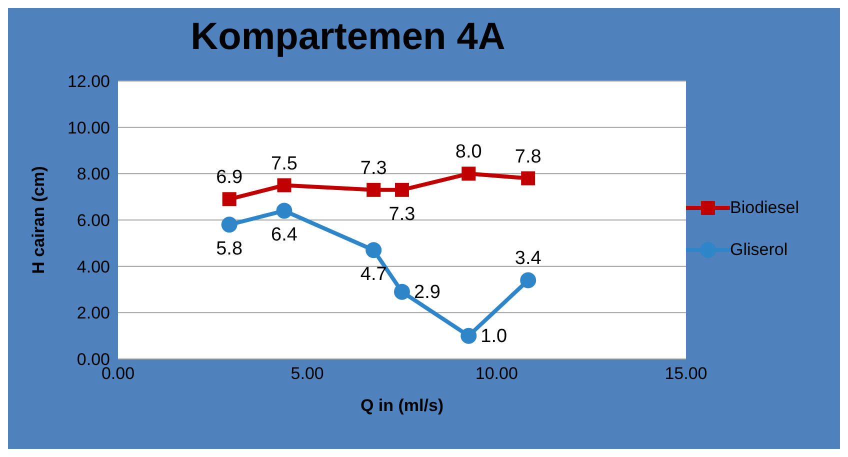 Image resolution: width=848 pixels, height=457 pixels. Describe the element at coordinates (402, 405) in the screenshot. I see `x-axis-title: Q in (ml/s)` at that location.